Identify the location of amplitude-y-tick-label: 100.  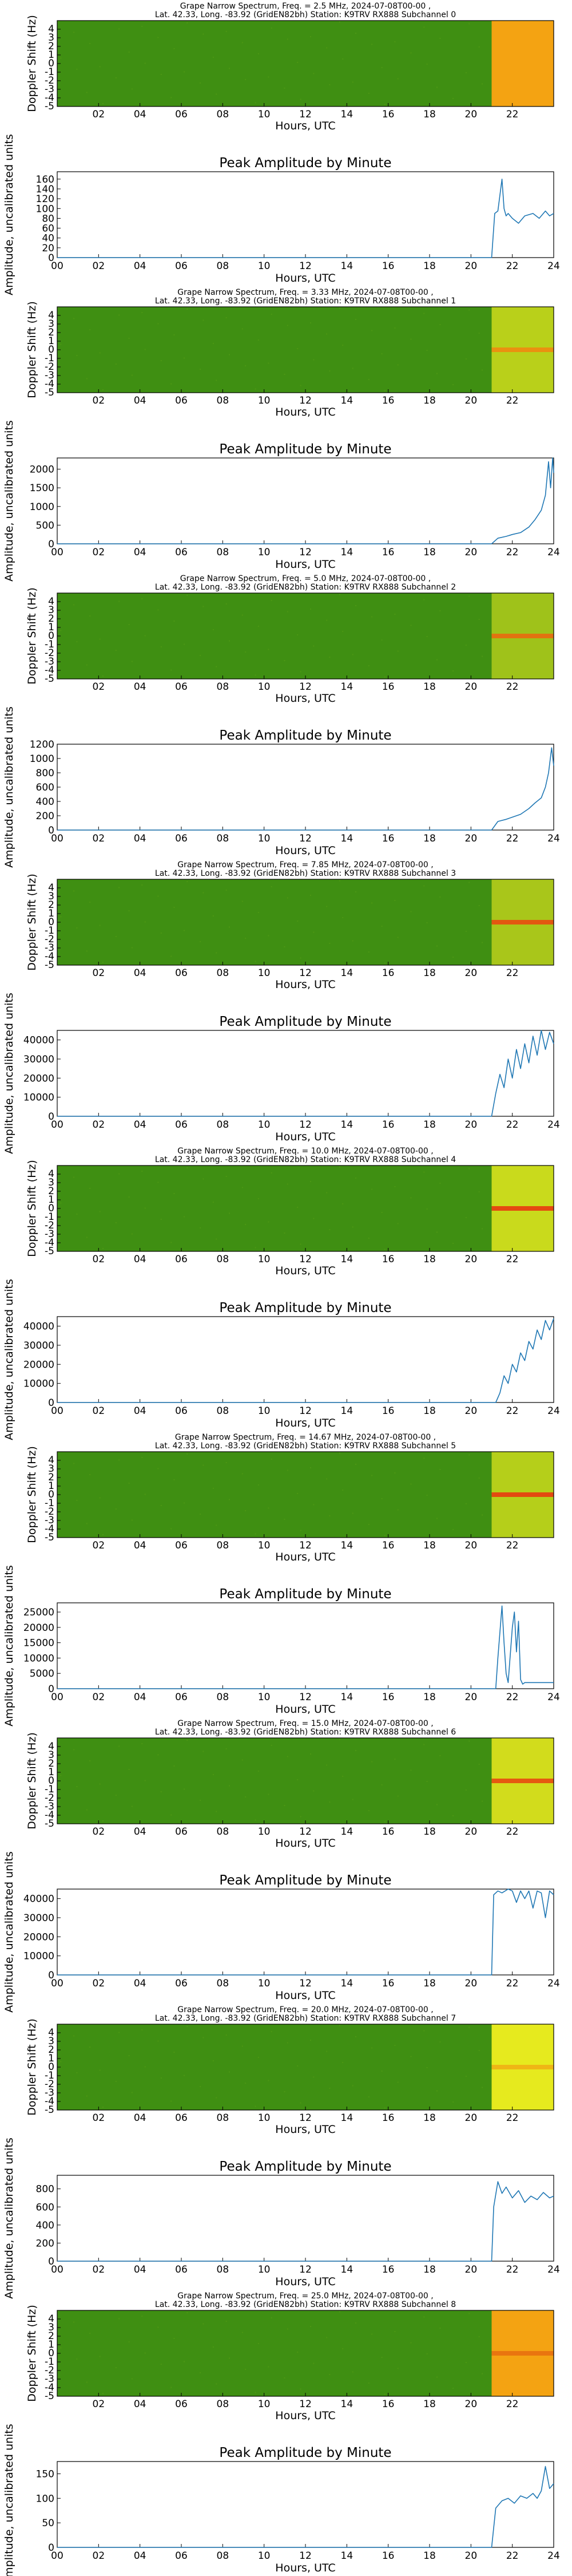
(45, 2498).